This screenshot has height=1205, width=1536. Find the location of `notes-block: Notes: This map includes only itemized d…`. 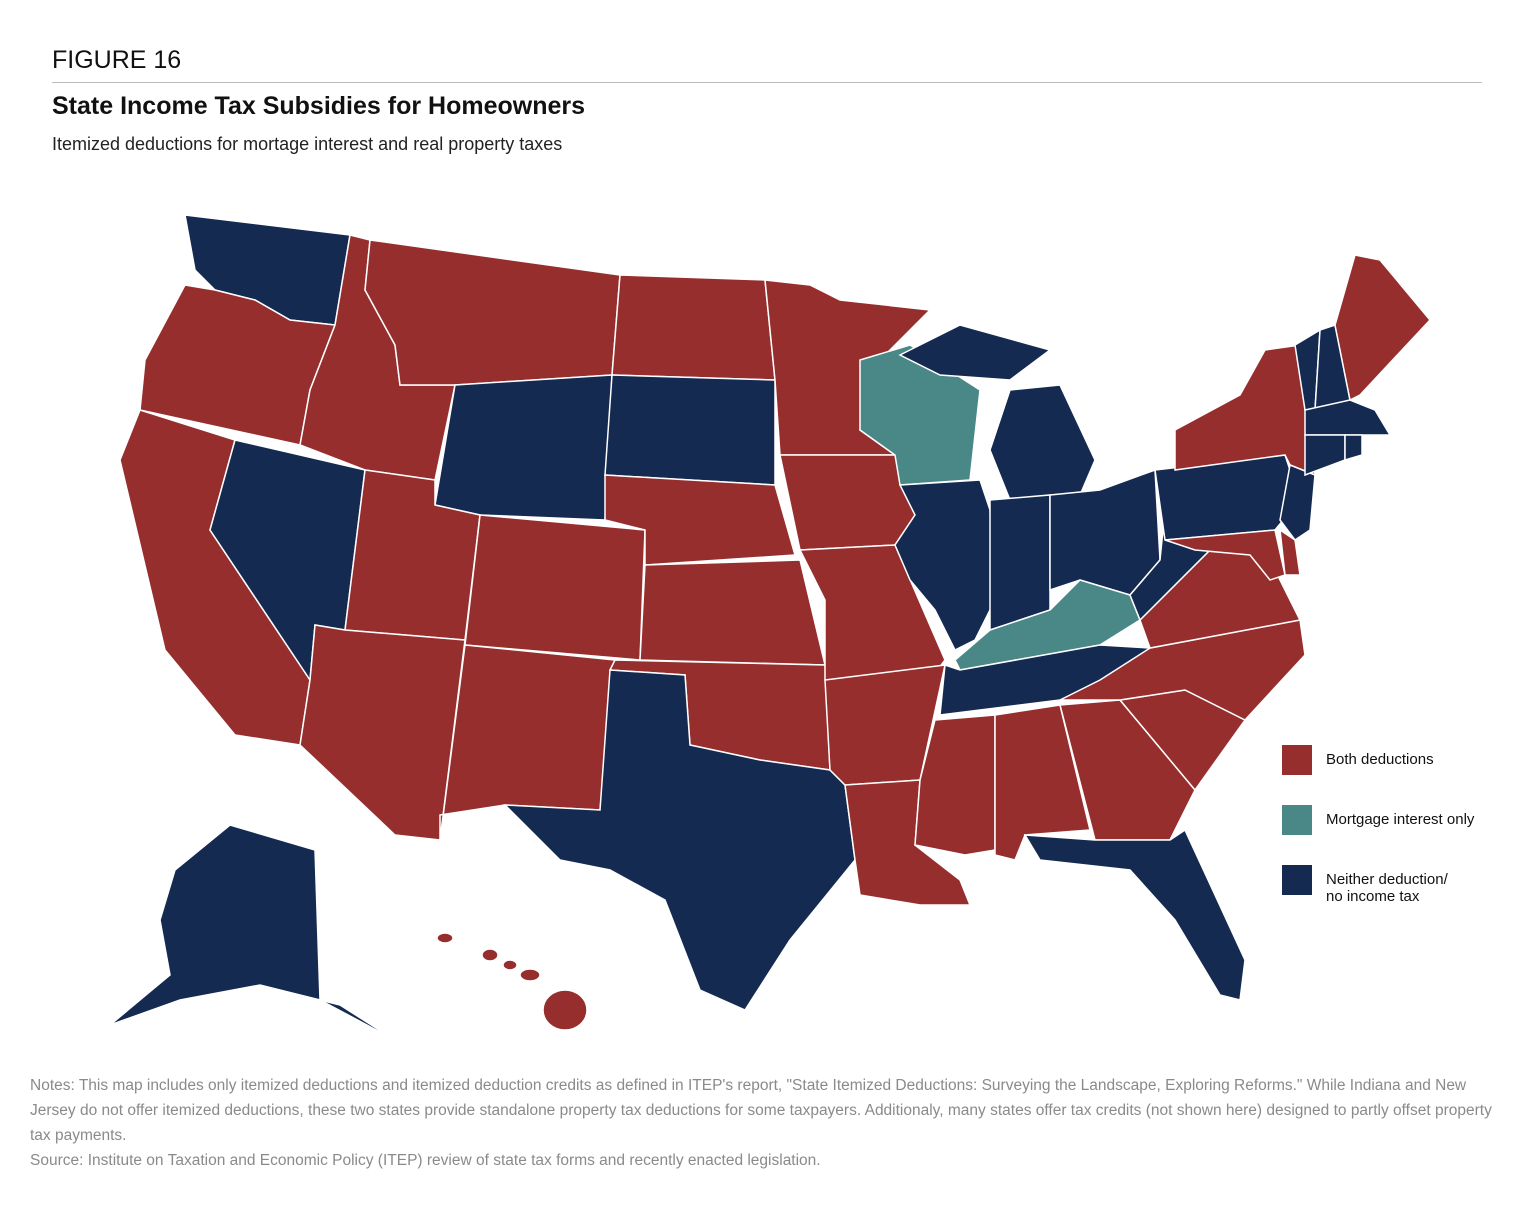

notes-block: Notes: This map includes only itemized d… is located at coordinates (770, 1123).